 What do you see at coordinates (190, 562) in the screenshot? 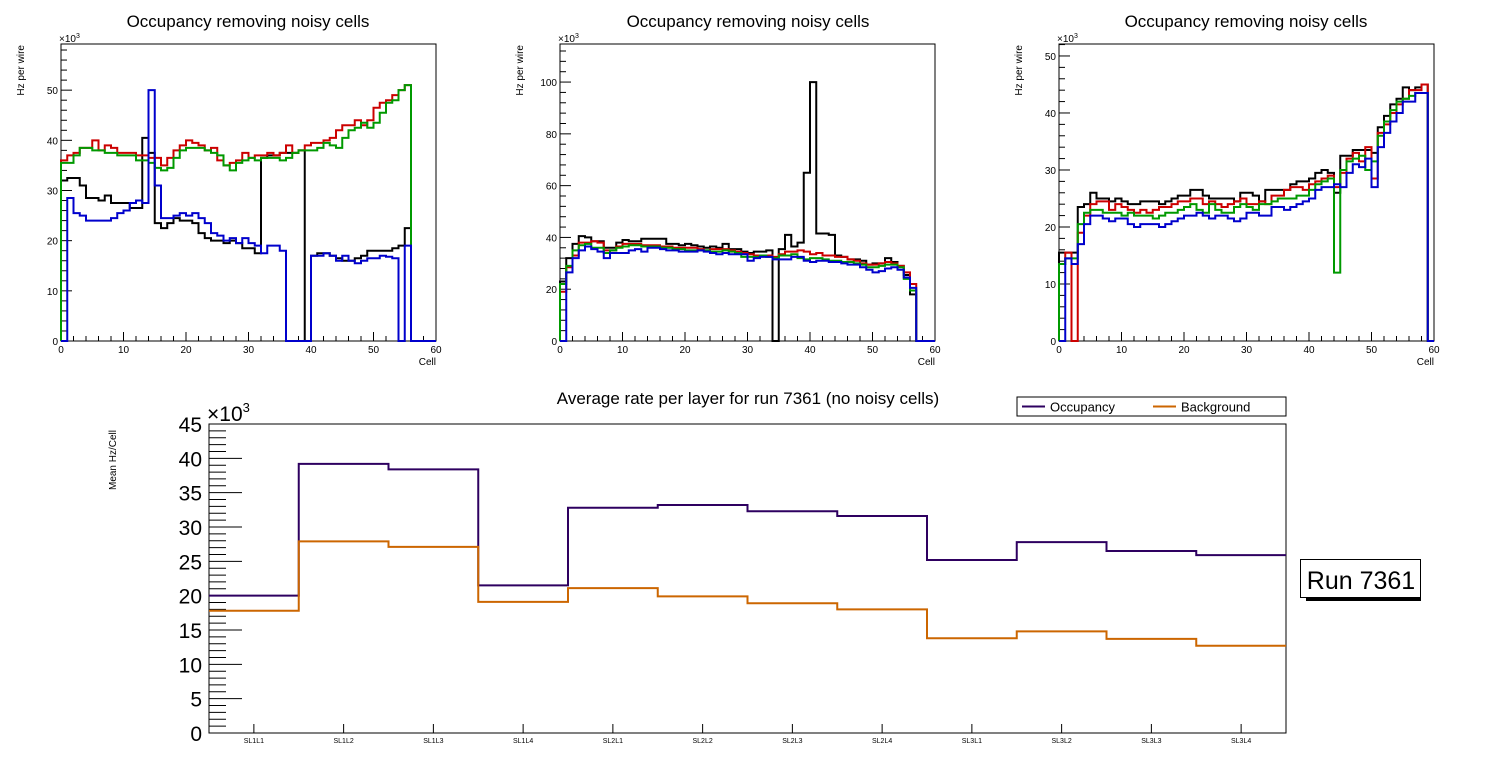
I see `y-tick-label: 25` at bounding box center [190, 562].